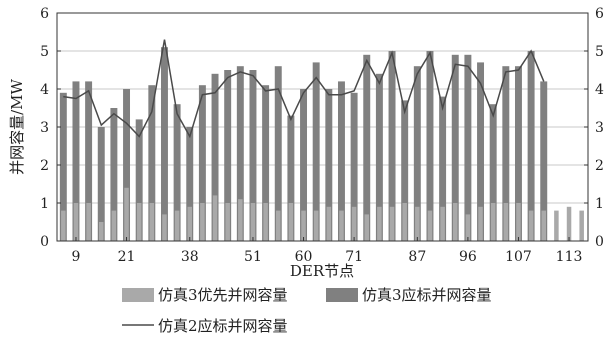 This screenshot has height=353, width=612. What do you see at coordinates (253, 257) in the screenshot?
I see `x-tick-label: 51` at bounding box center [253, 257].